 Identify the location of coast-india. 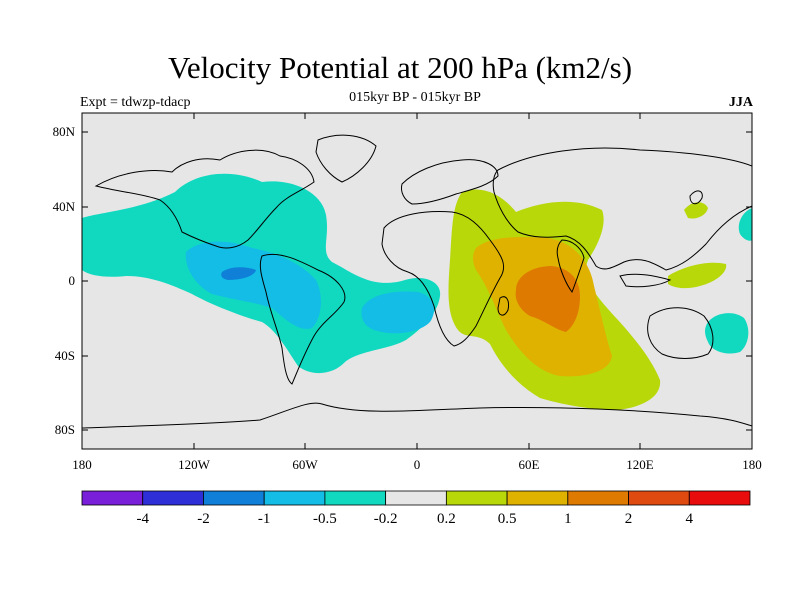
(570, 266).